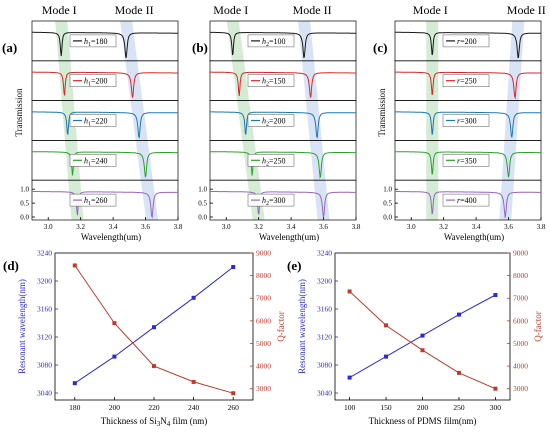  I want to click on x-axis-label: Thickness of Si3N4 film (nm), so click(154, 422).